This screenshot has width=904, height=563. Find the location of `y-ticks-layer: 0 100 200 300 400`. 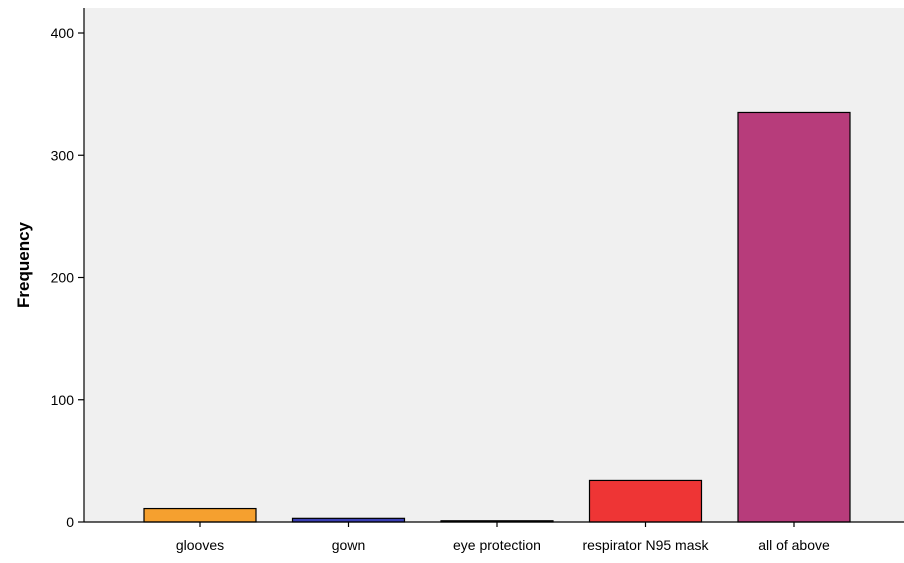

y-ticks-layer: 0 100 200 300 400 is located at coordinates (67, 277).